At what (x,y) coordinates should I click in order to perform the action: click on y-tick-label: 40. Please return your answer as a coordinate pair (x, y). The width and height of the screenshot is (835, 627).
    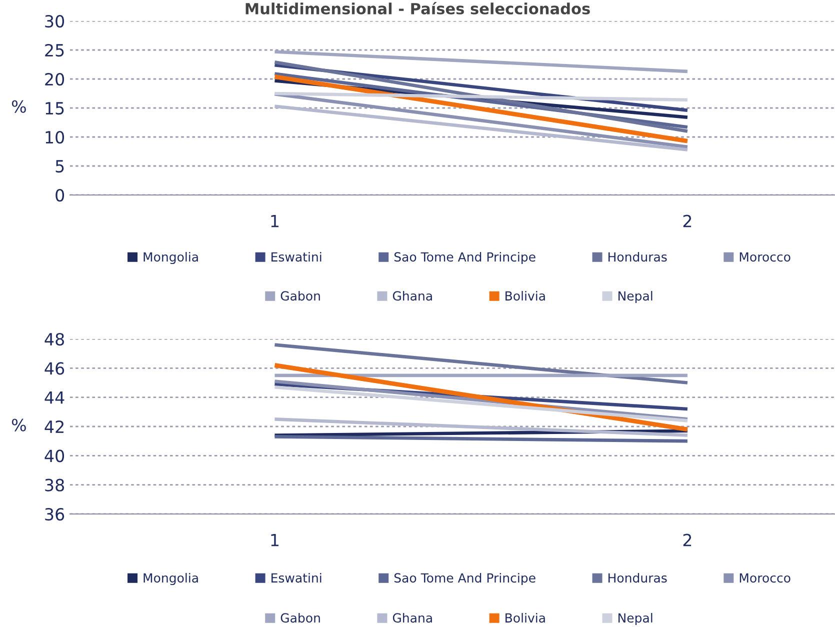
    Looking at the image, I should click on (54, 456).